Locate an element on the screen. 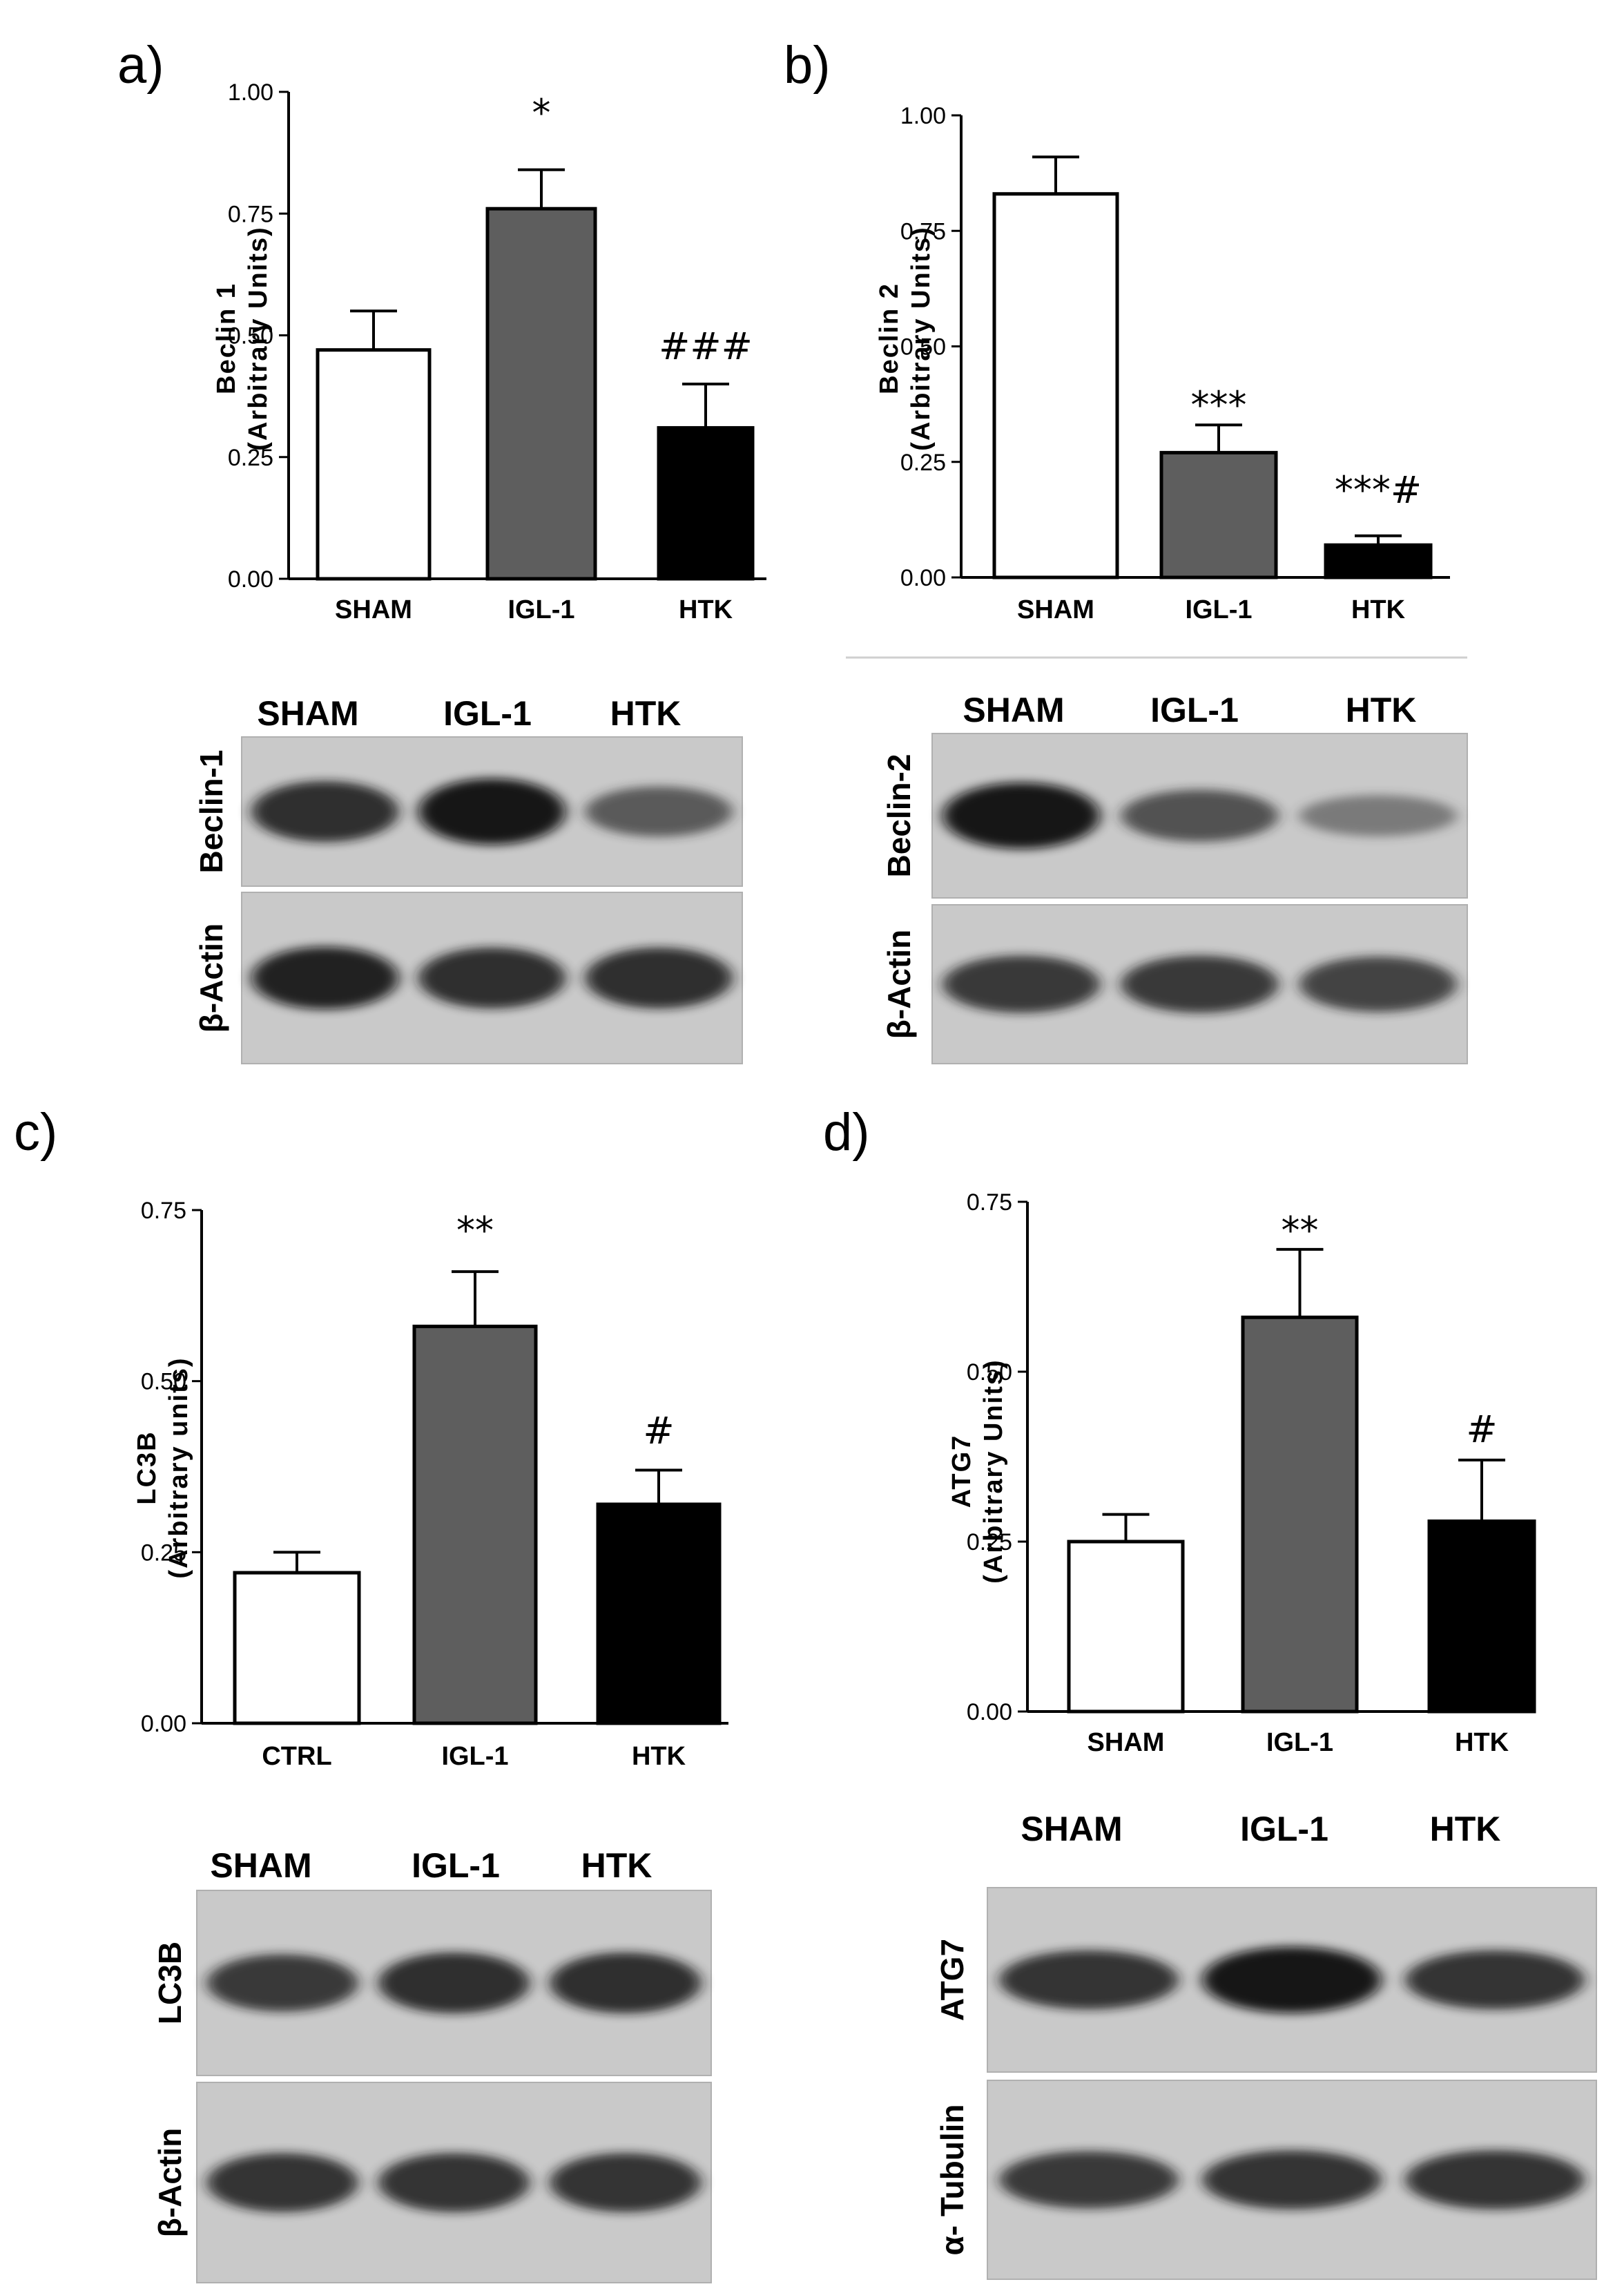 The height and width of the screenshot is (2291, 1624). panel-letter: a) is located at coordinates (140, 65).